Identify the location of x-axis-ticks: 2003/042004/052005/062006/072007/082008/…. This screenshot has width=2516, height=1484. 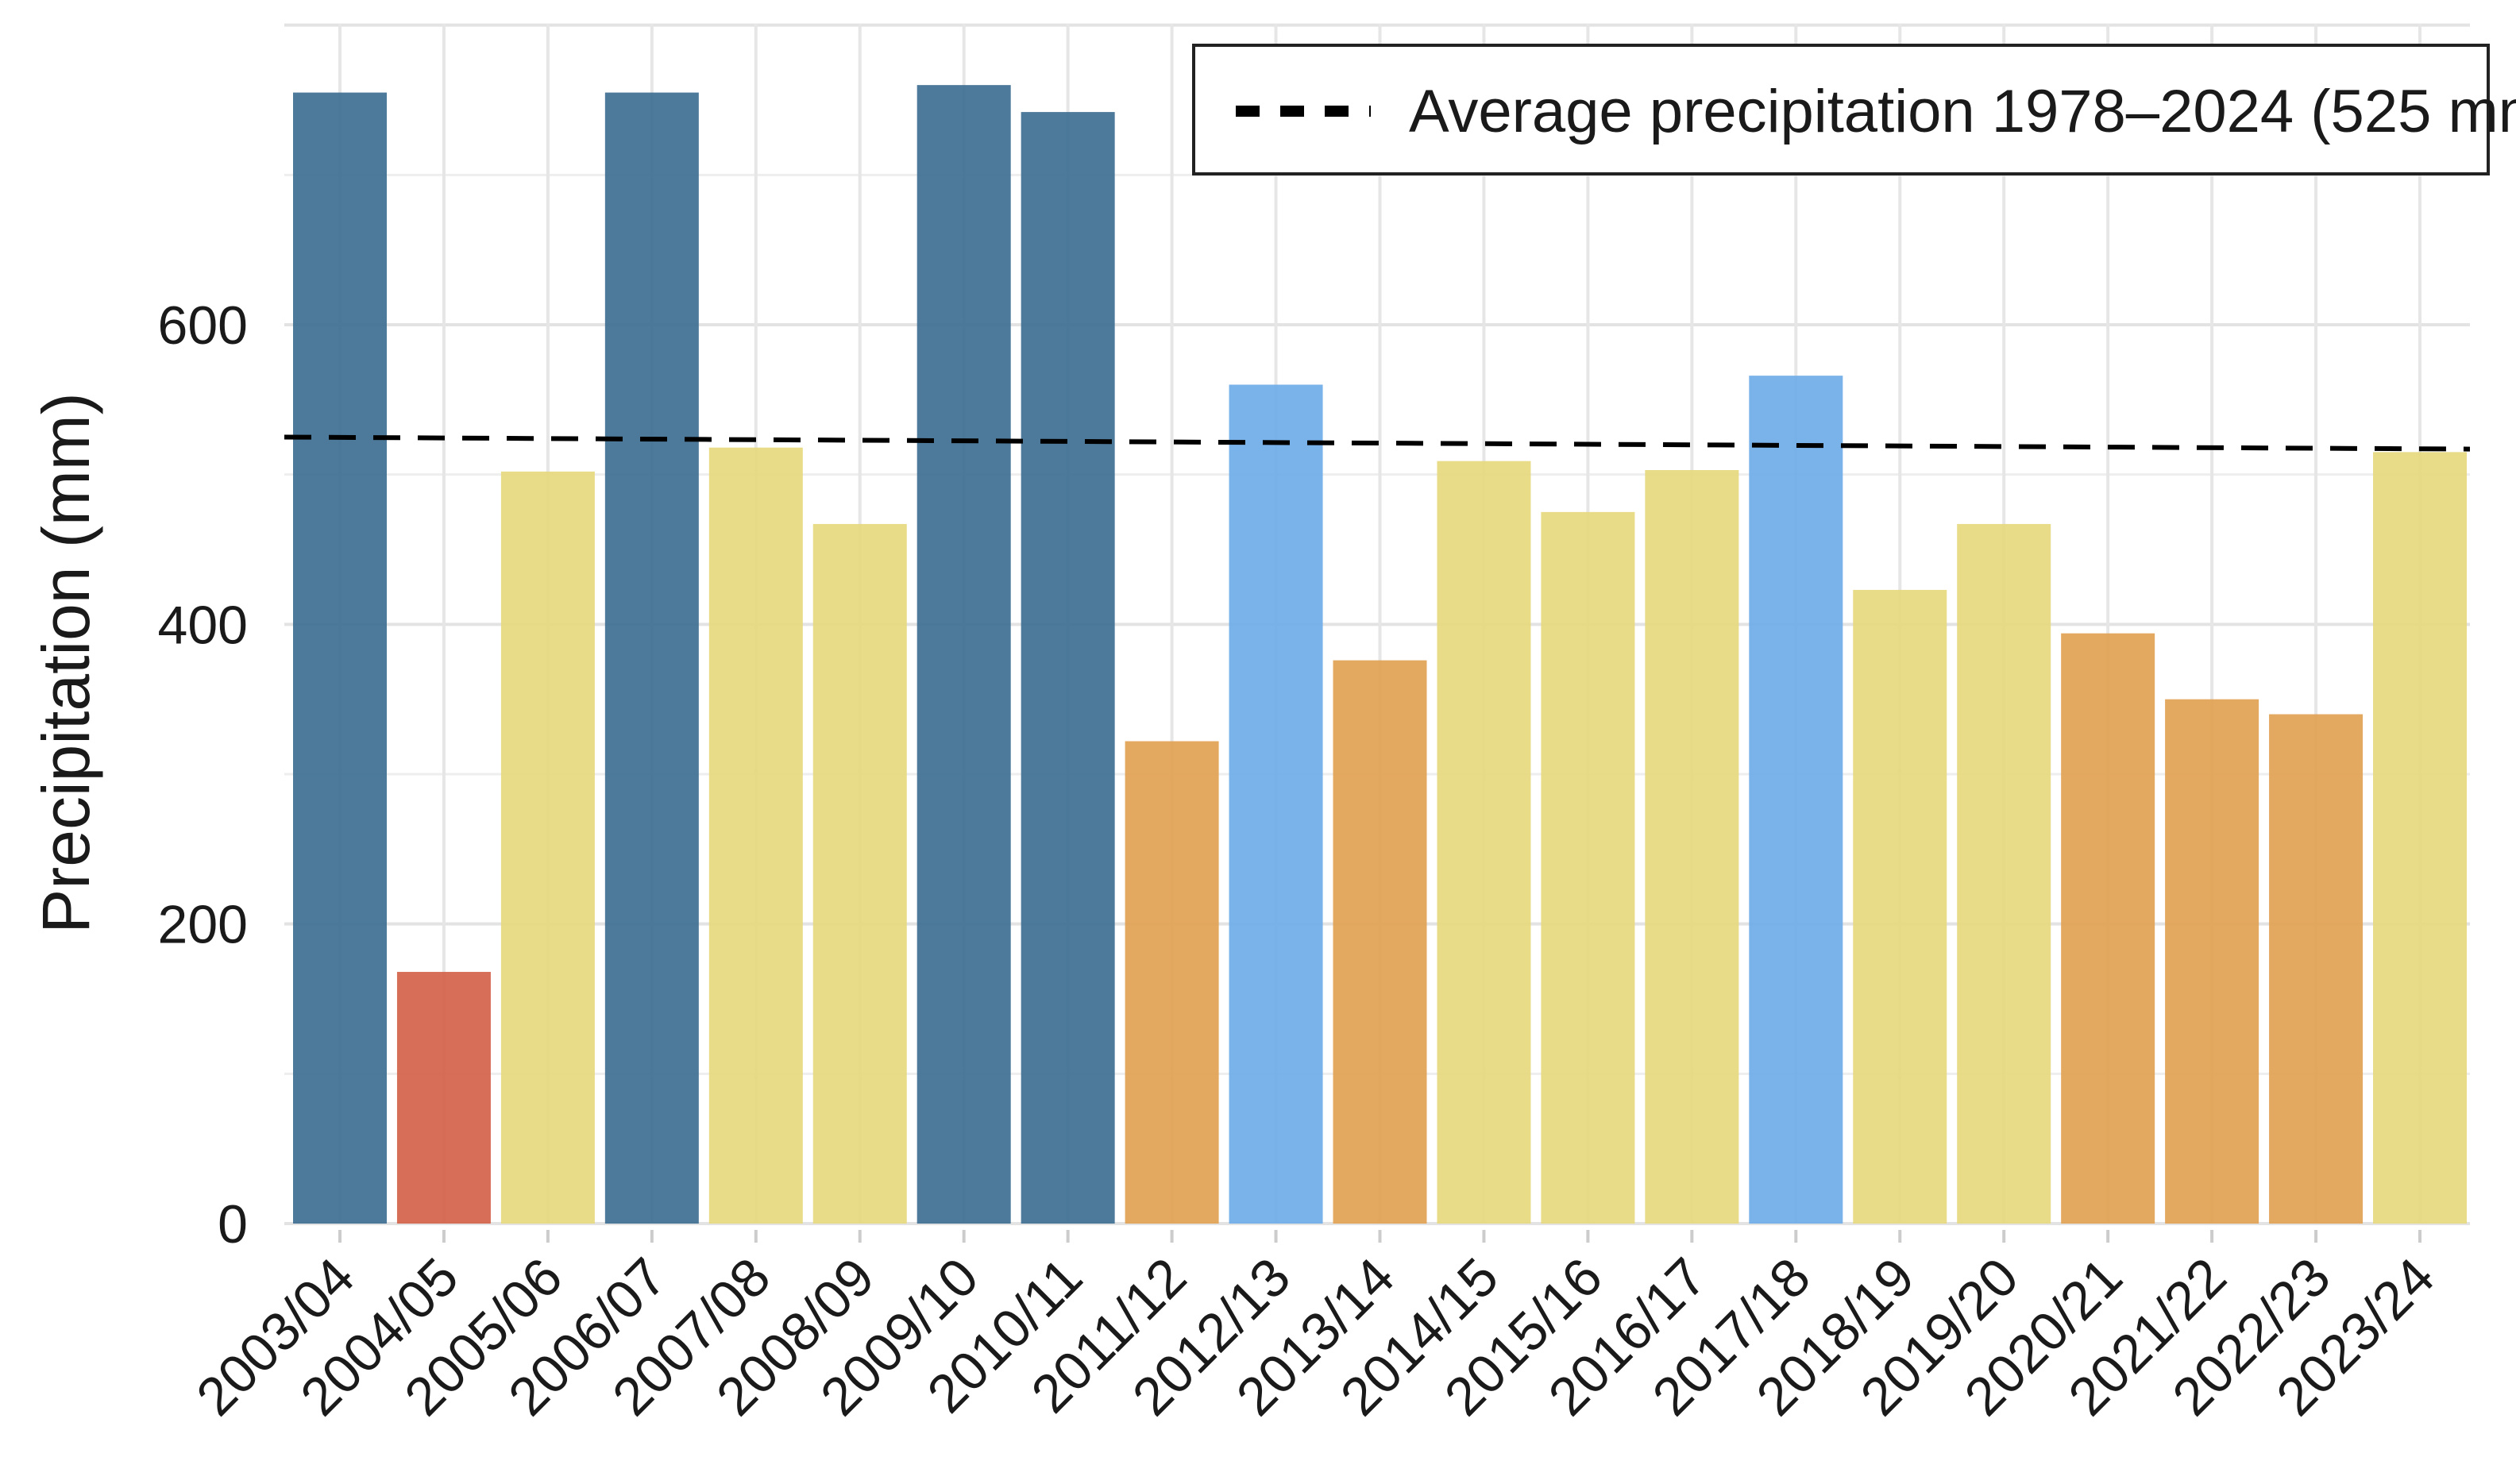
(1315, 1329).